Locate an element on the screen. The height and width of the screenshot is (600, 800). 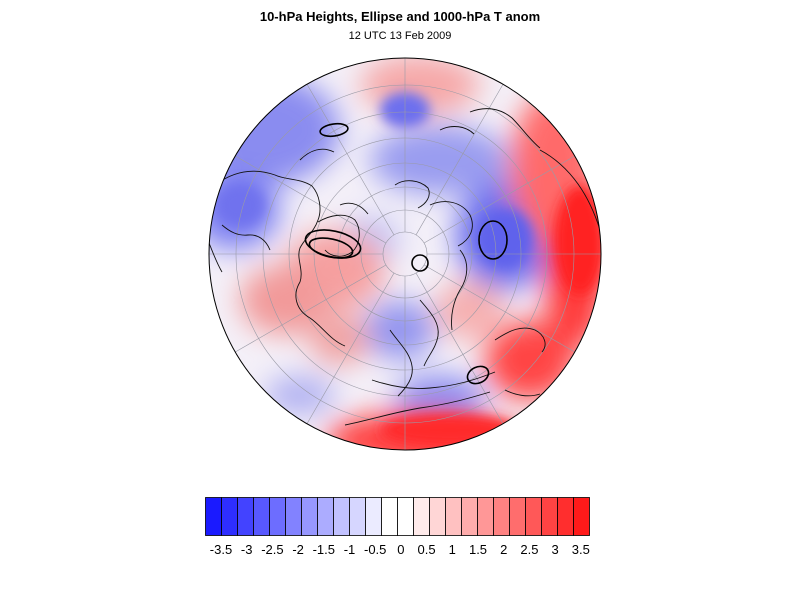
colorbar-tick-label: -0.5 is located at coordinates (375, 549).